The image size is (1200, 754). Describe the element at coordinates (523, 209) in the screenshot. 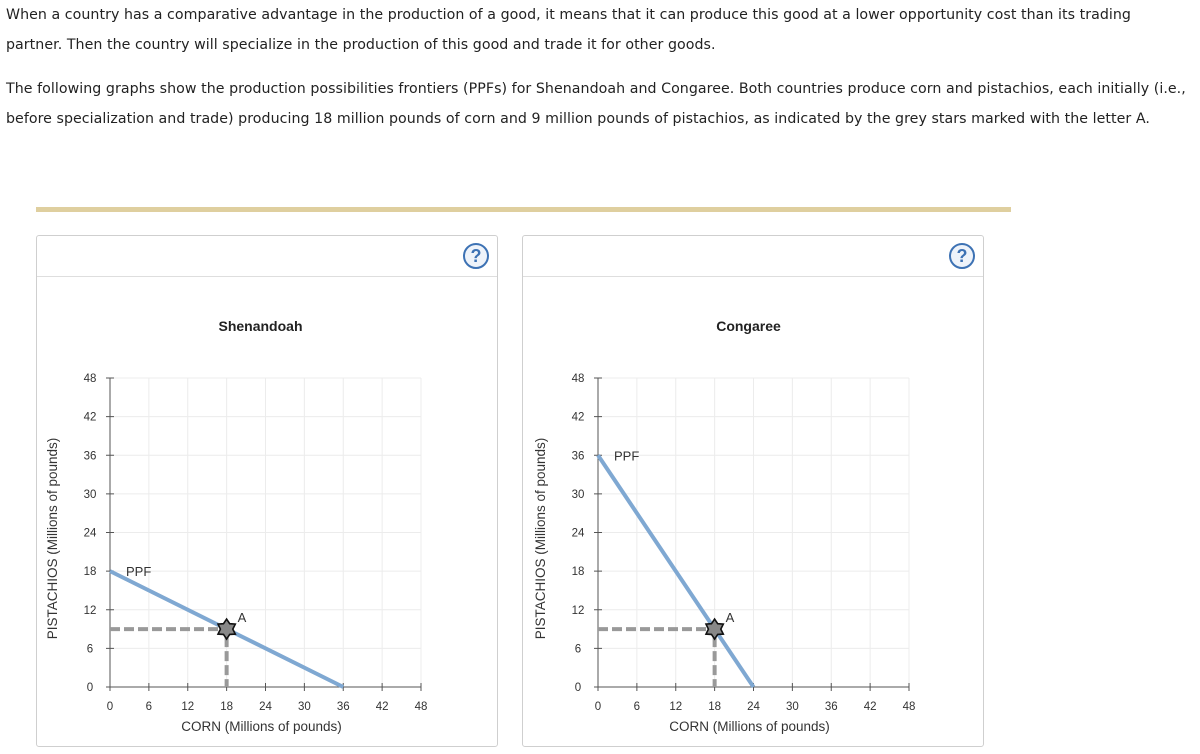

I see `section-divider` at that location.